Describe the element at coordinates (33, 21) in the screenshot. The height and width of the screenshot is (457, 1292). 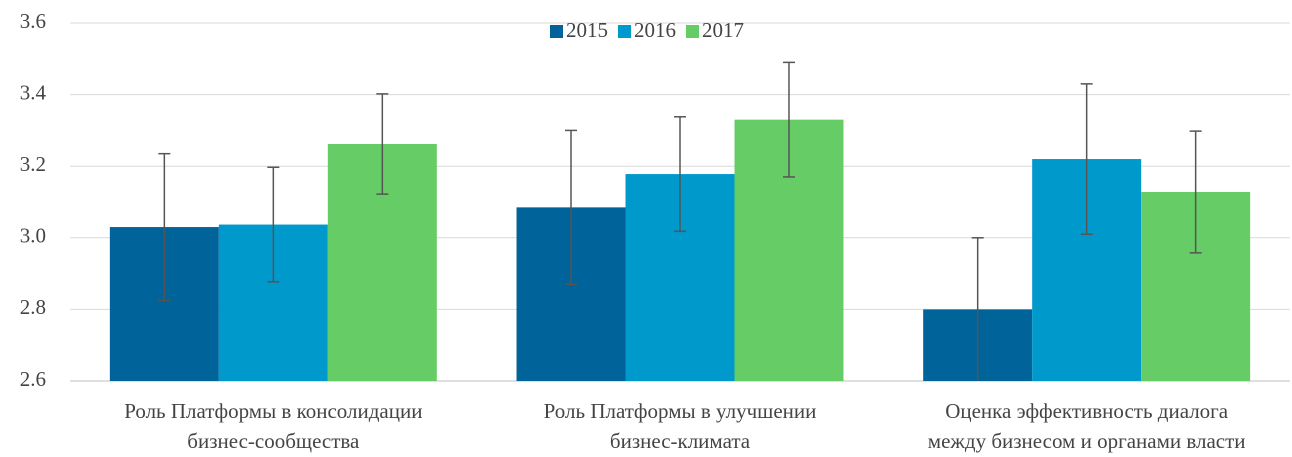
I see `y-tick-label: 3.6` at that location.